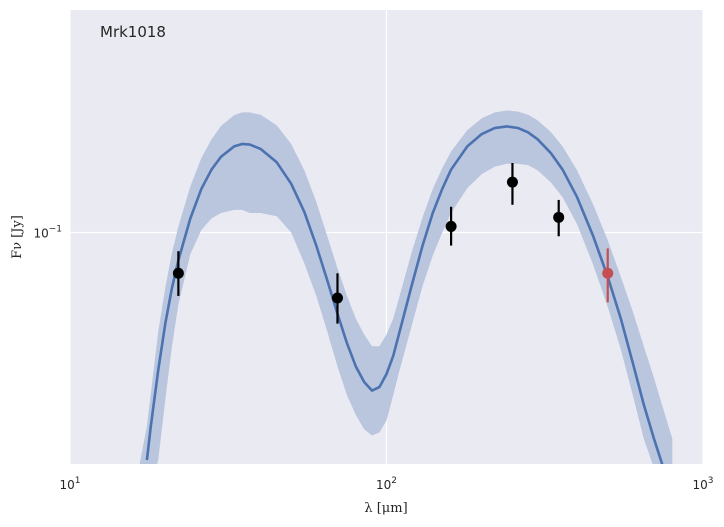 The height and width of the screenshot is (527, 724). I want to click on x-tick-label-0: 10¹, so click(69, 484).